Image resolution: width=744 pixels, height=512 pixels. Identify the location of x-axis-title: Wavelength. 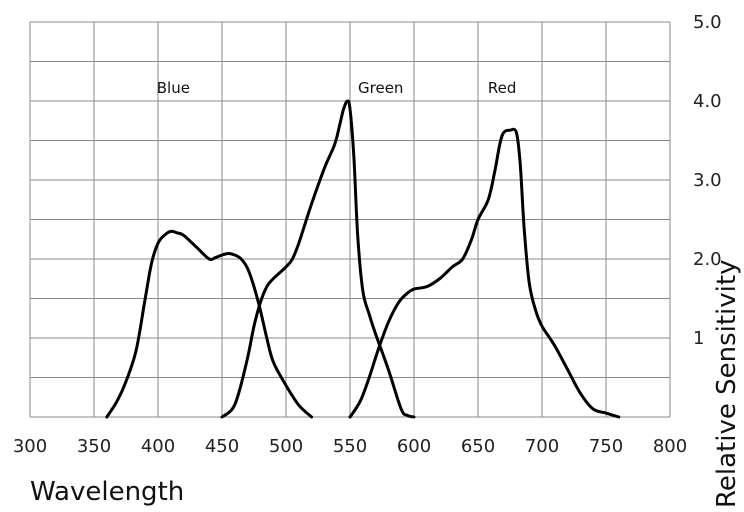
(107, 492).